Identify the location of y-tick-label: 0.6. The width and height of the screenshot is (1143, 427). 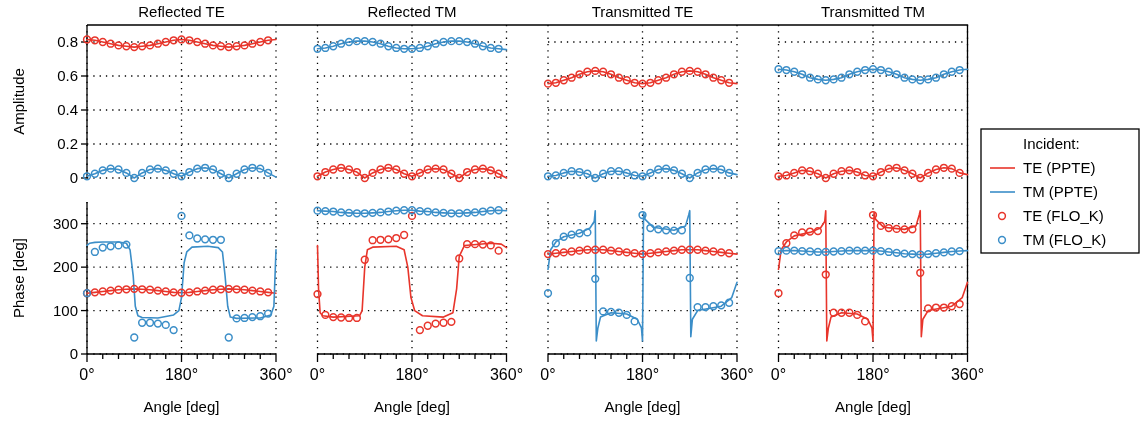
(67, 75).